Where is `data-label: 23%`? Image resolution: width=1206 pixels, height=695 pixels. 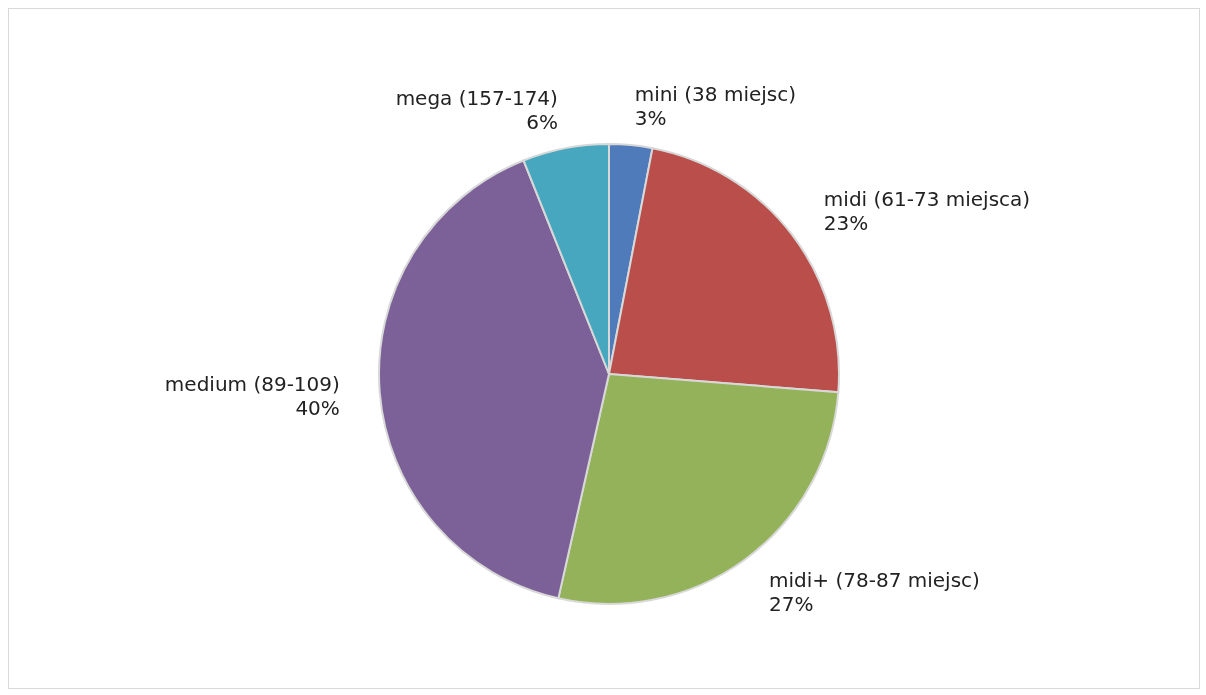
data-label: 23% is located at coordinates (846, 223).